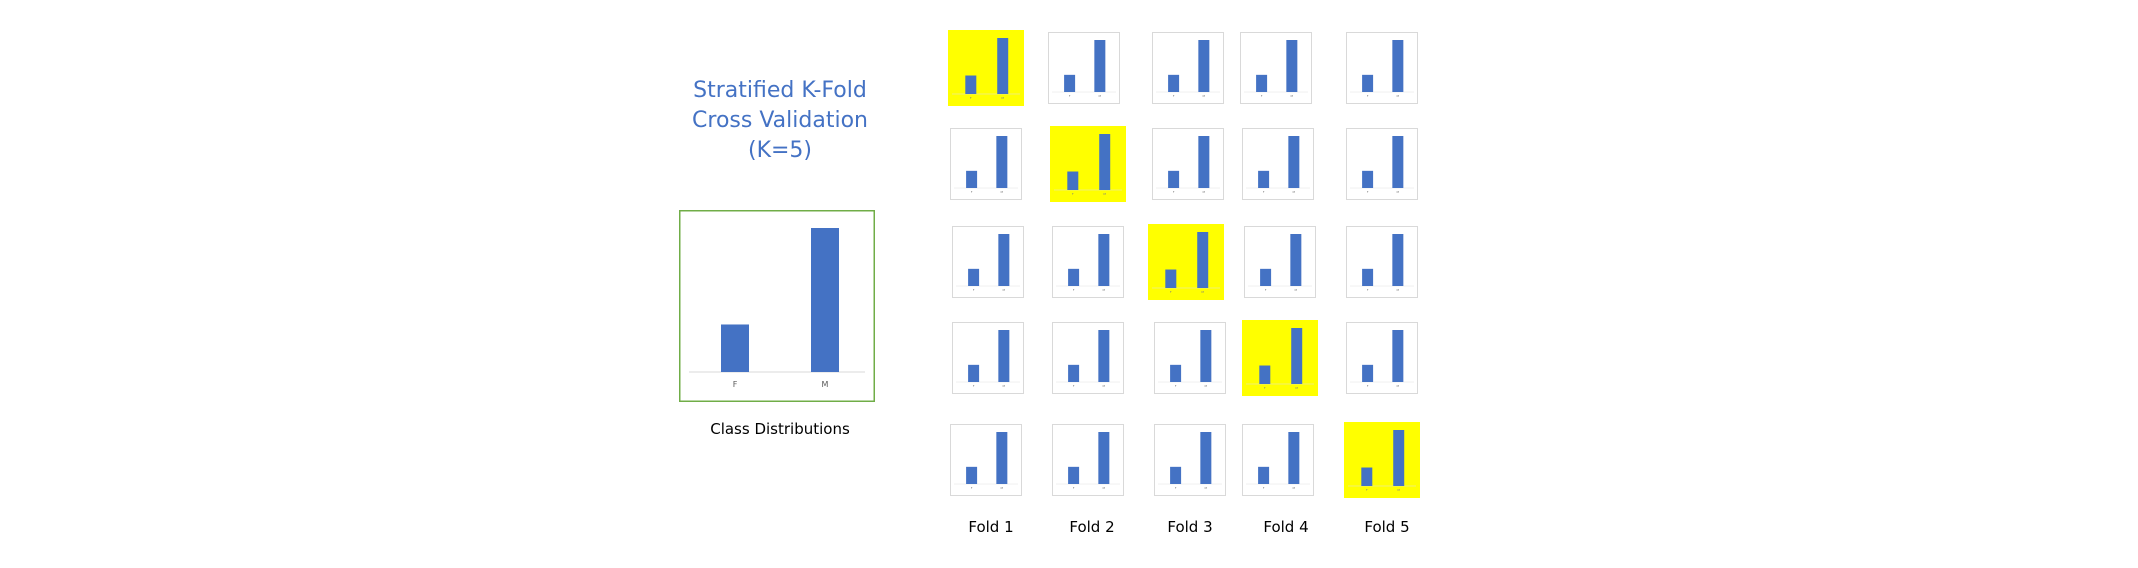 The height and width of the screenshot is (568, 2138). What do you see at coordinates (825, 384) in the screenshot?
I see `tick-label-M: M` at bounding box center [825, 384].